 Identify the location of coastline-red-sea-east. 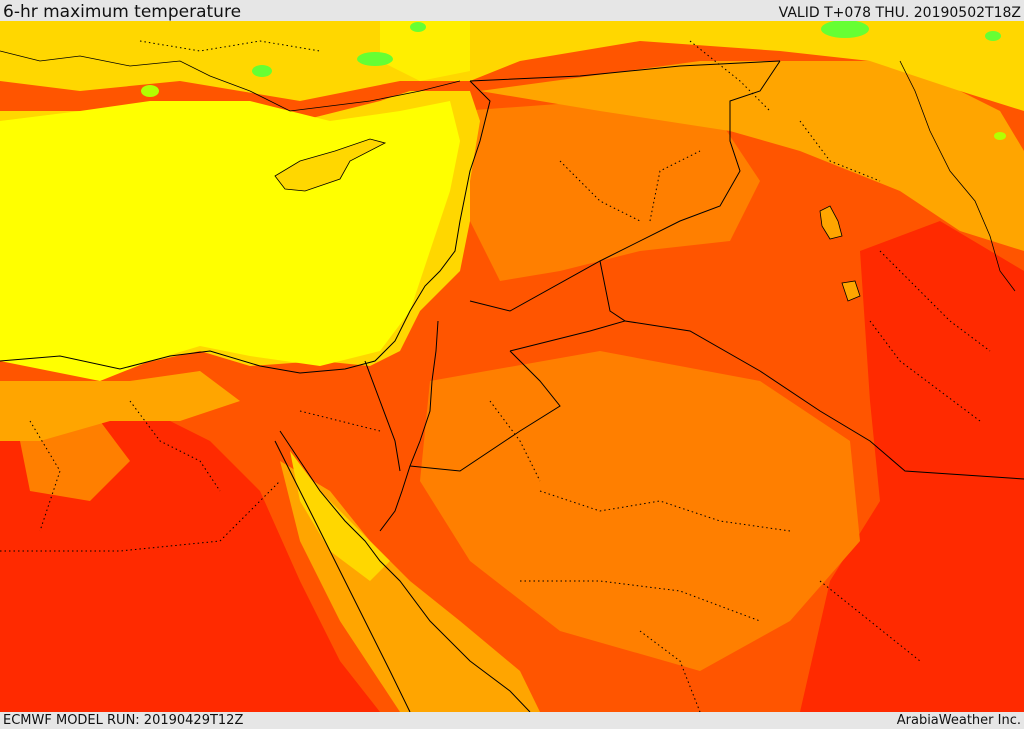
(405, 571).